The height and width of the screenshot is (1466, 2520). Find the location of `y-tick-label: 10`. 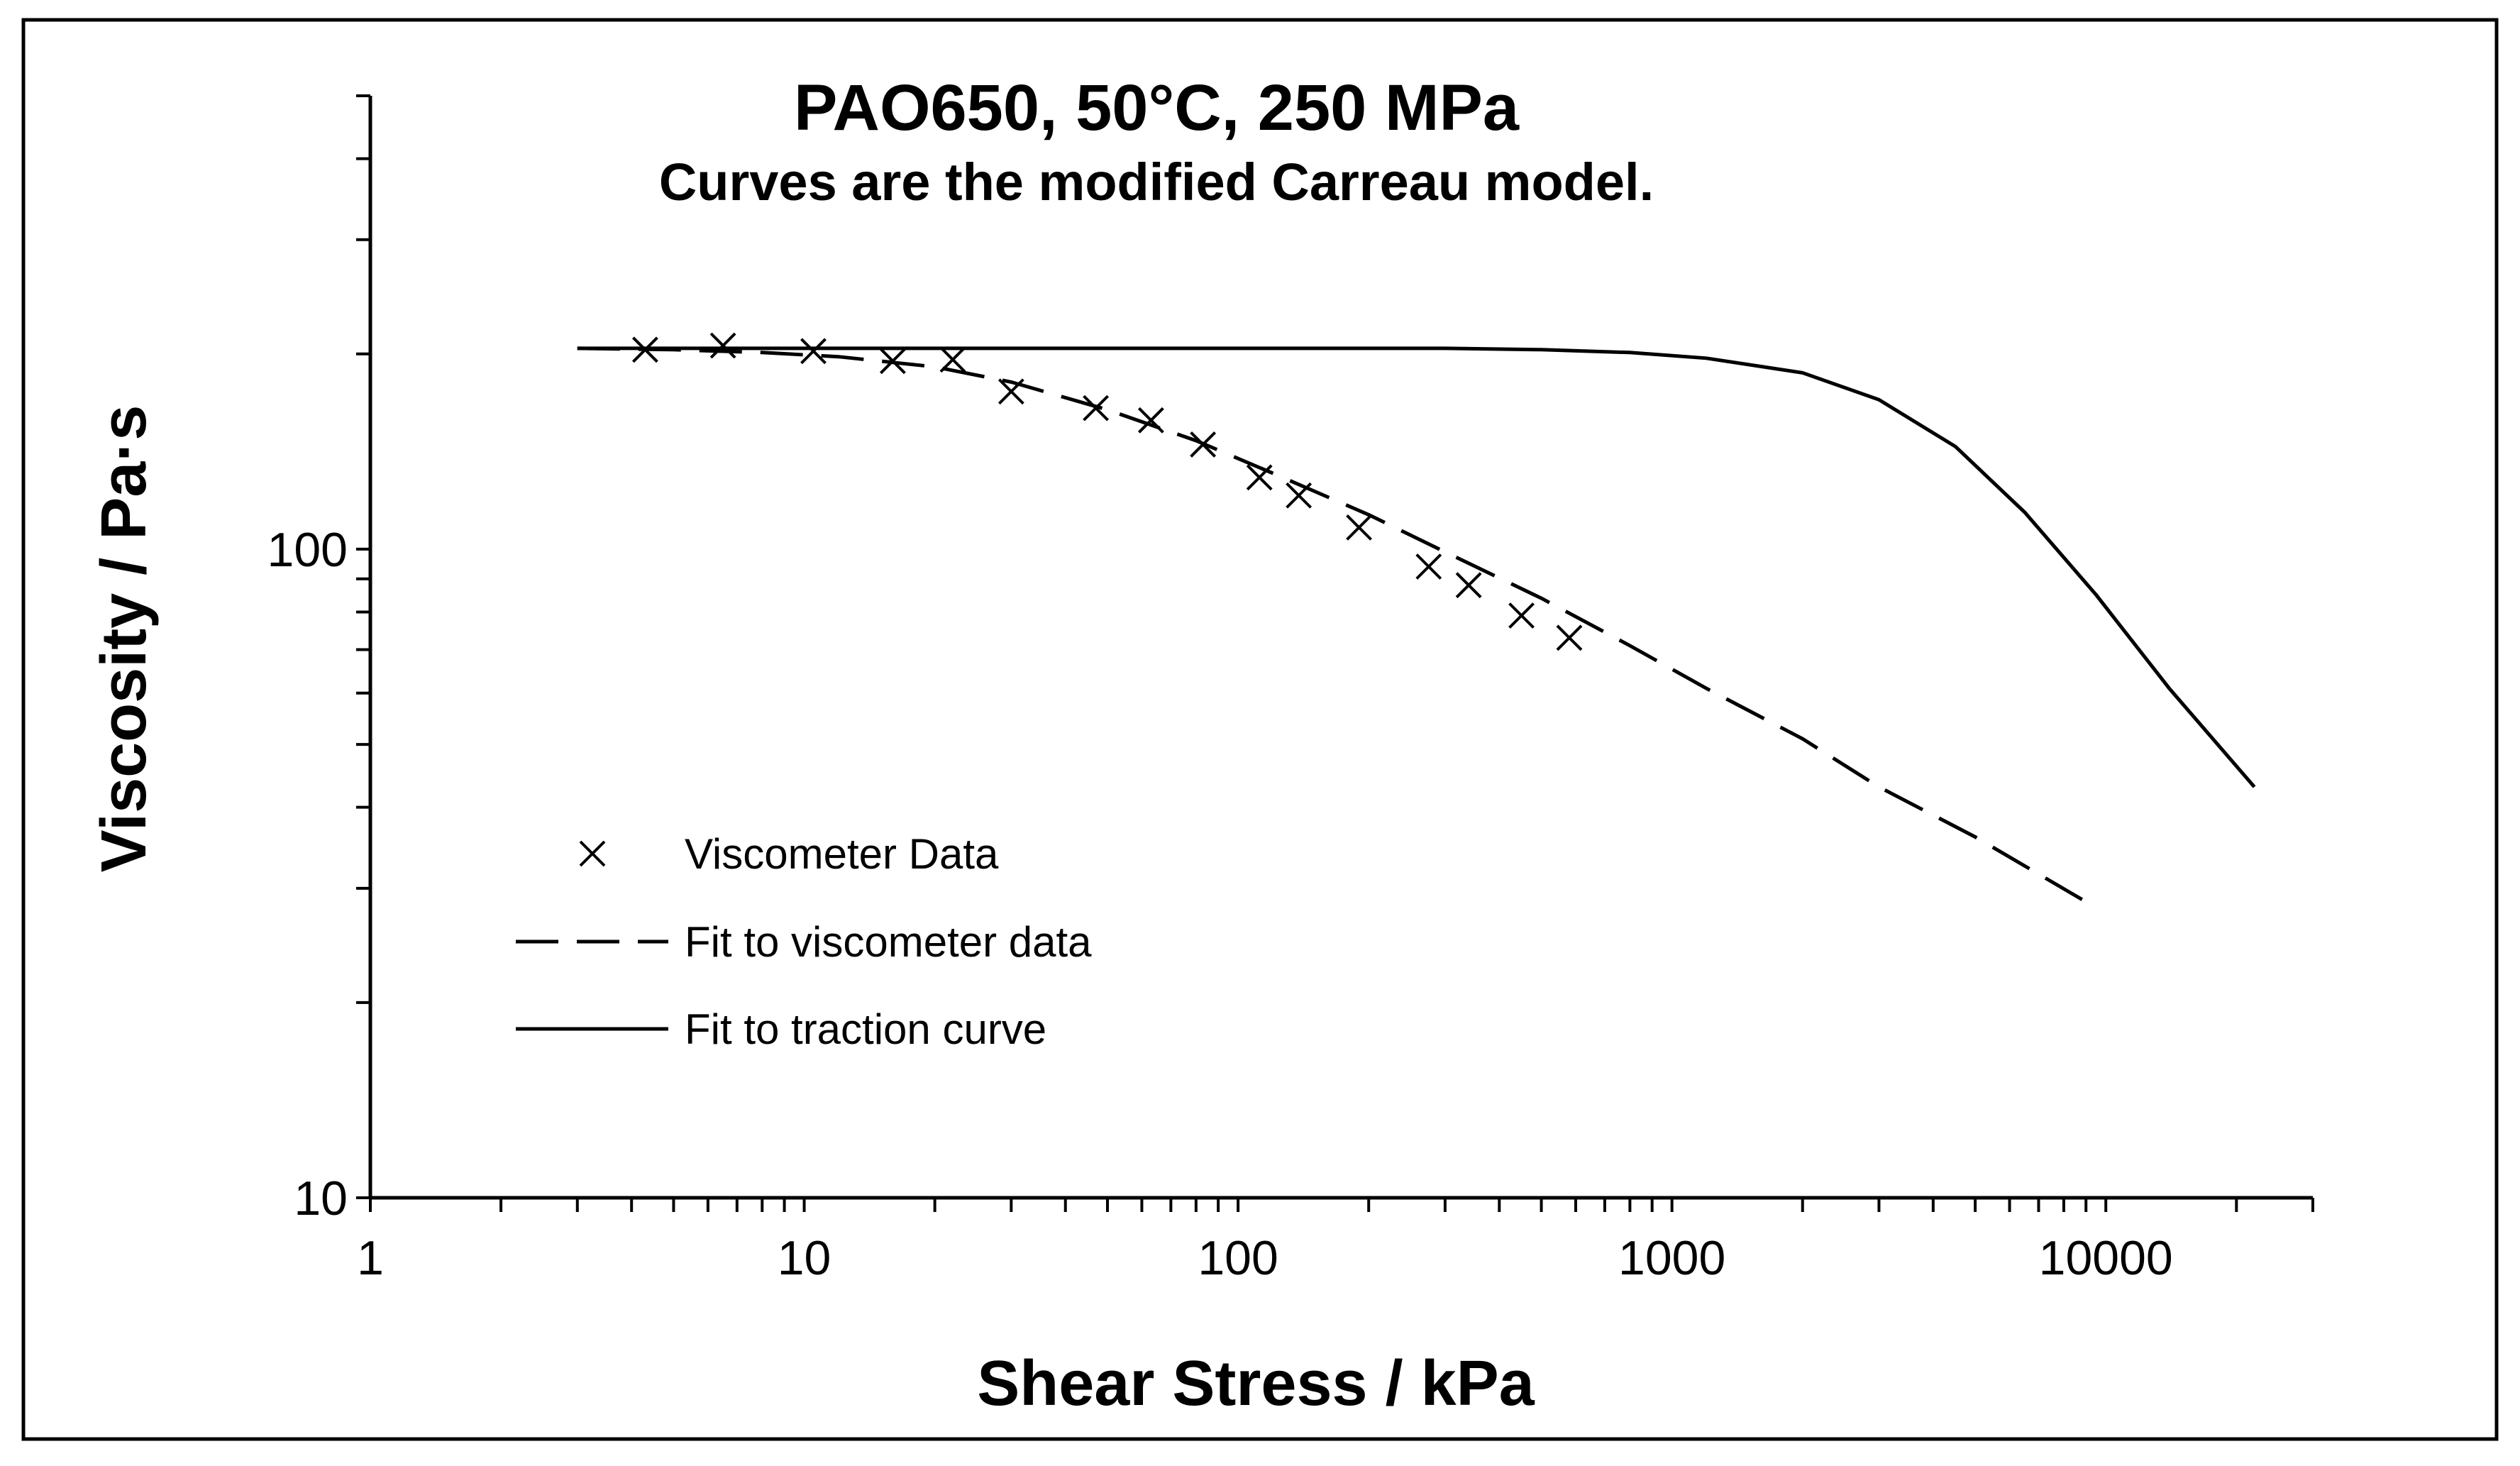

y-tick-label: 10 is located at coordinates (321, 1198).